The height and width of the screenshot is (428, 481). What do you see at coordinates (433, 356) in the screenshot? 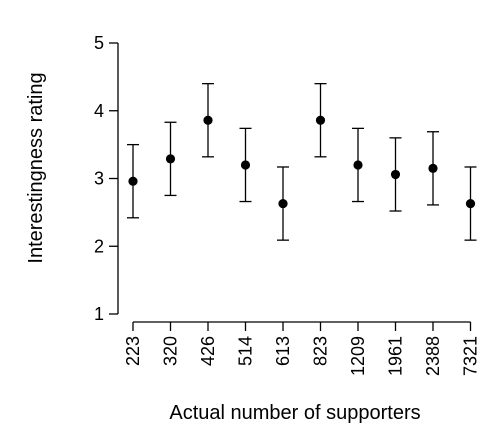
I see `x-tick-label: 2388` at bounding box center [433, 356].